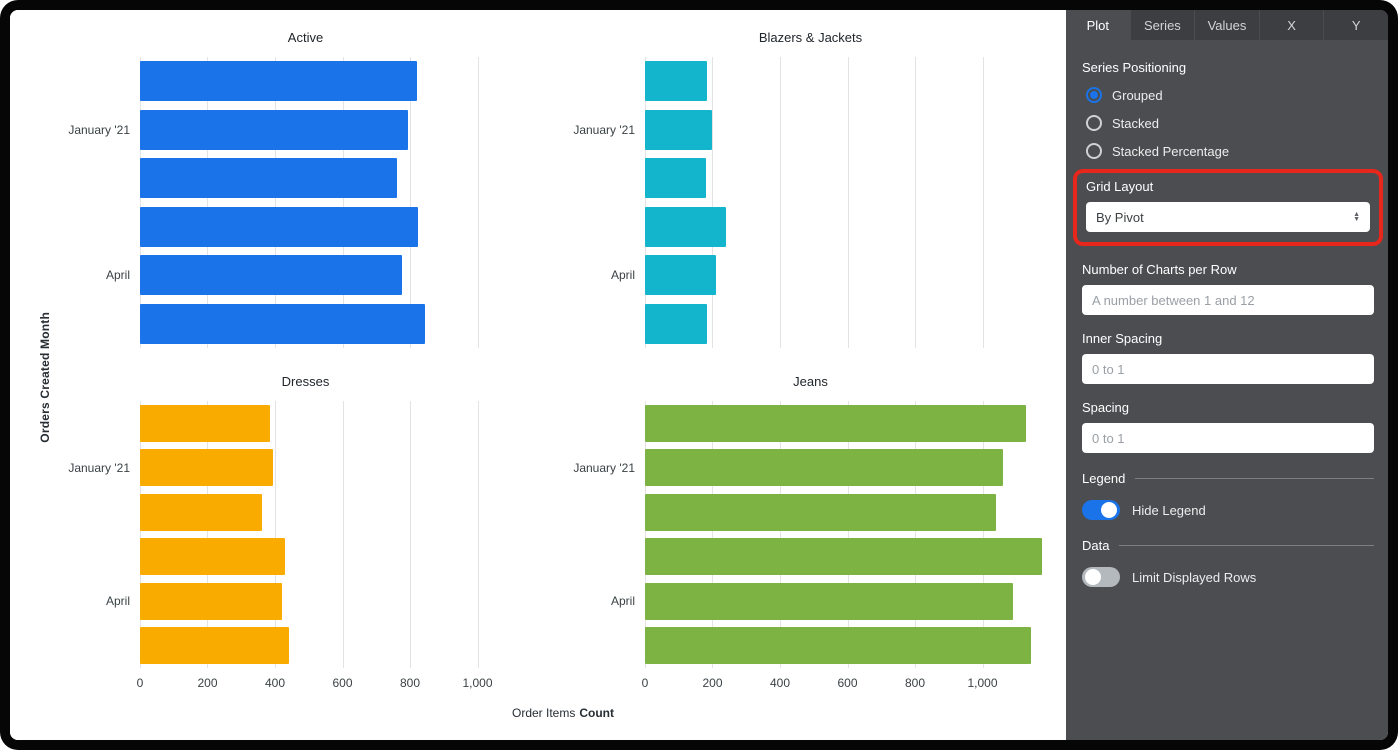  Describe the element at coordinates (1228, 123) in the screenshot. I see `radio-option-stacked: Stacked` at that location.